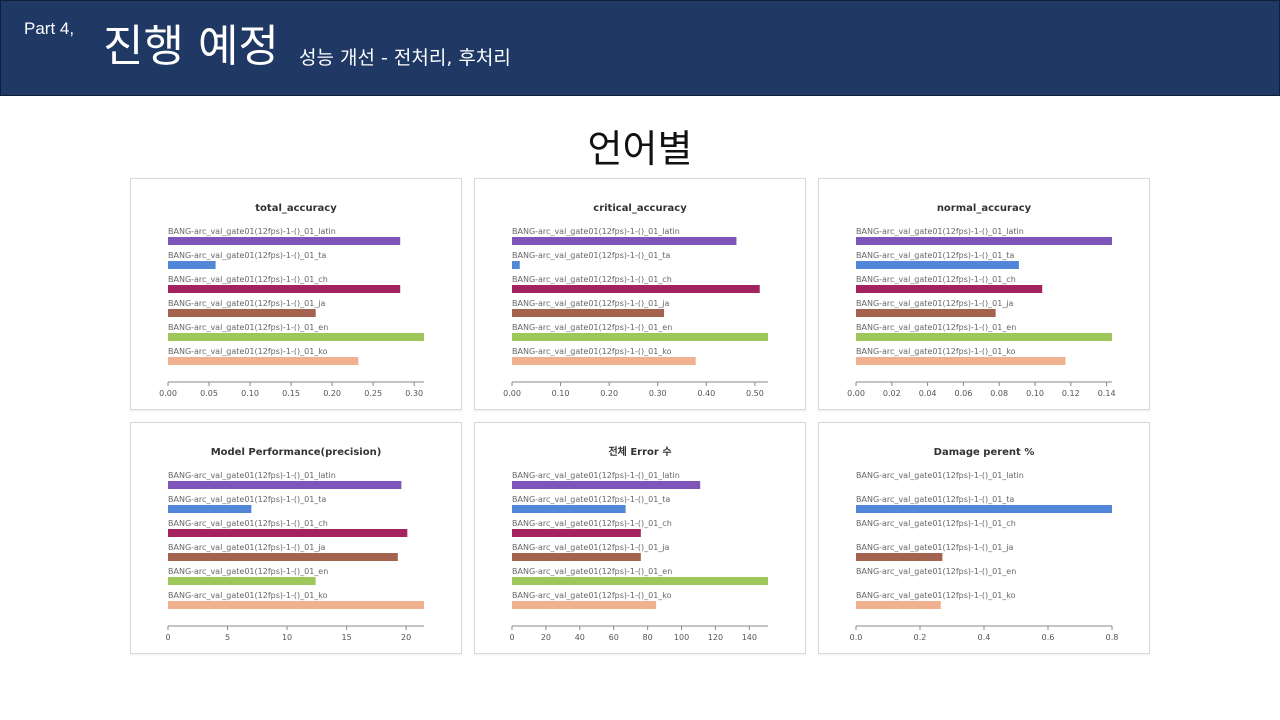  I want to click on x-tick-label: 80, so click(648, 637).